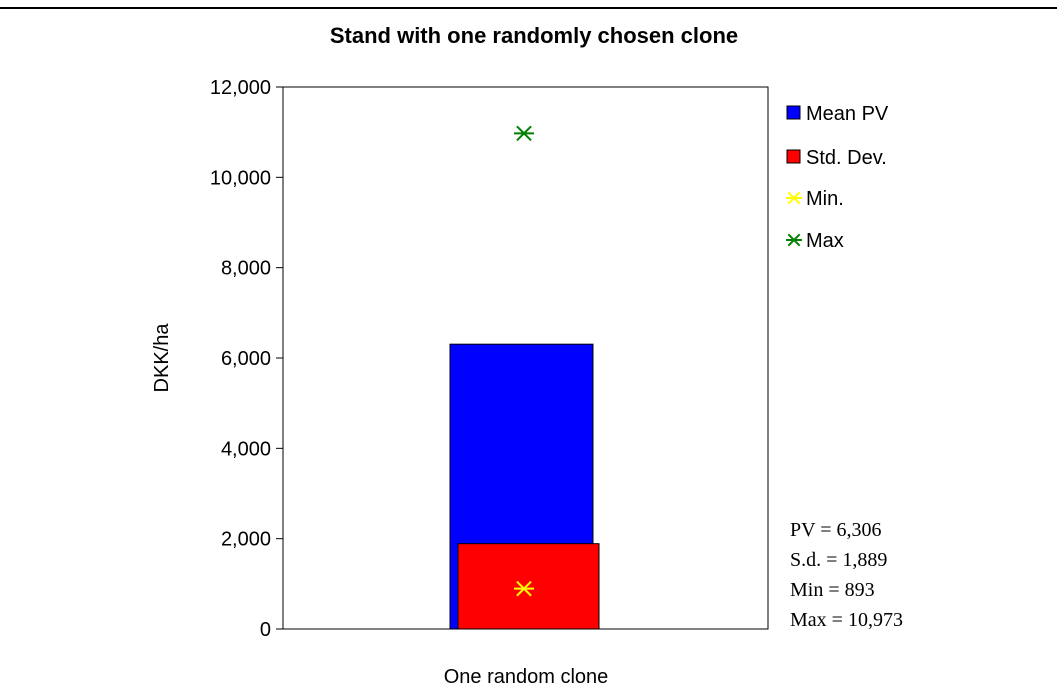 The image size is (1057, 692). Describe the element at coordinates (534, 35) in the screenshot. I see `chart-title: Stand with one randomly chosen clone` at that location.